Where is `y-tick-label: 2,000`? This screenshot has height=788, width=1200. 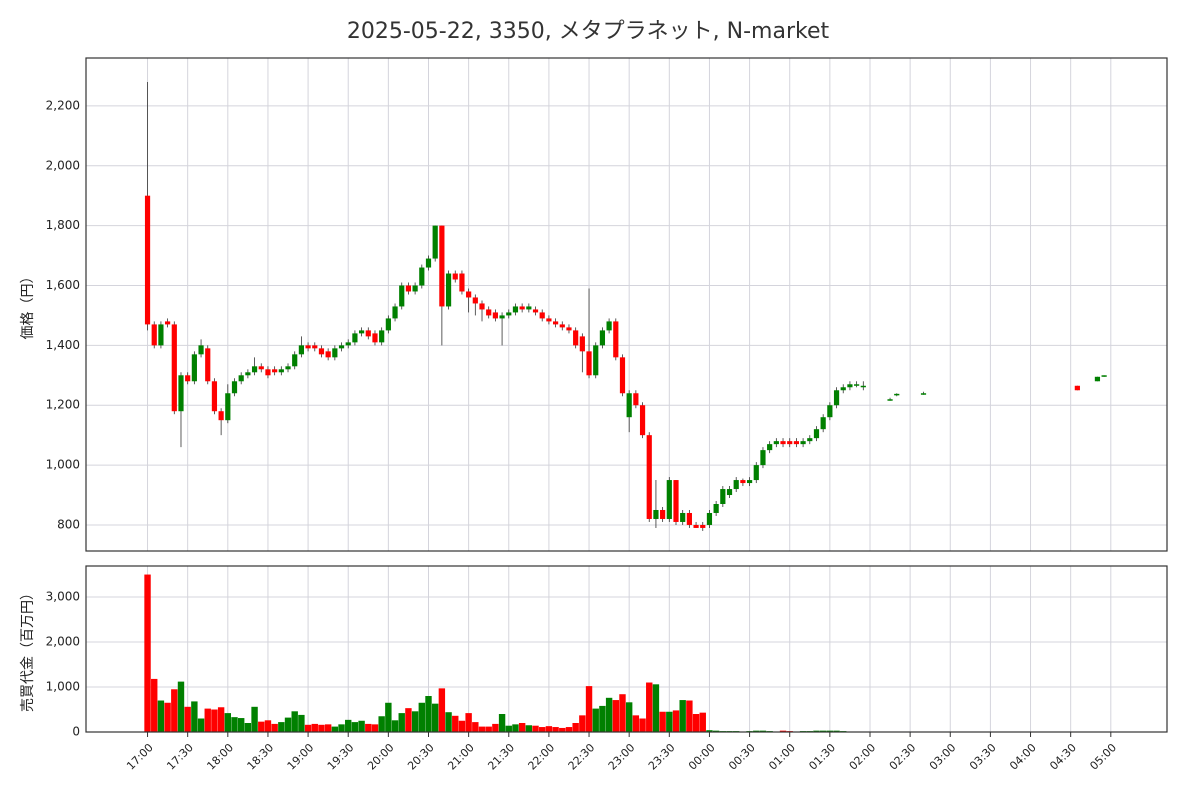
y-tick-label: 2,000 is located at coordinates (63, 165).